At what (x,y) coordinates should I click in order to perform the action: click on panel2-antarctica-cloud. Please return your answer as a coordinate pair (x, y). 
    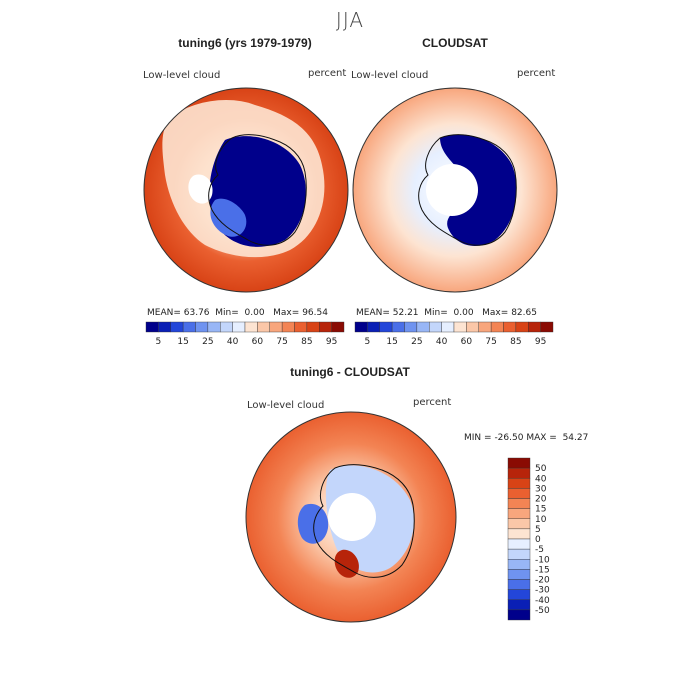
    Looking at the image, I should click on (478, 190).